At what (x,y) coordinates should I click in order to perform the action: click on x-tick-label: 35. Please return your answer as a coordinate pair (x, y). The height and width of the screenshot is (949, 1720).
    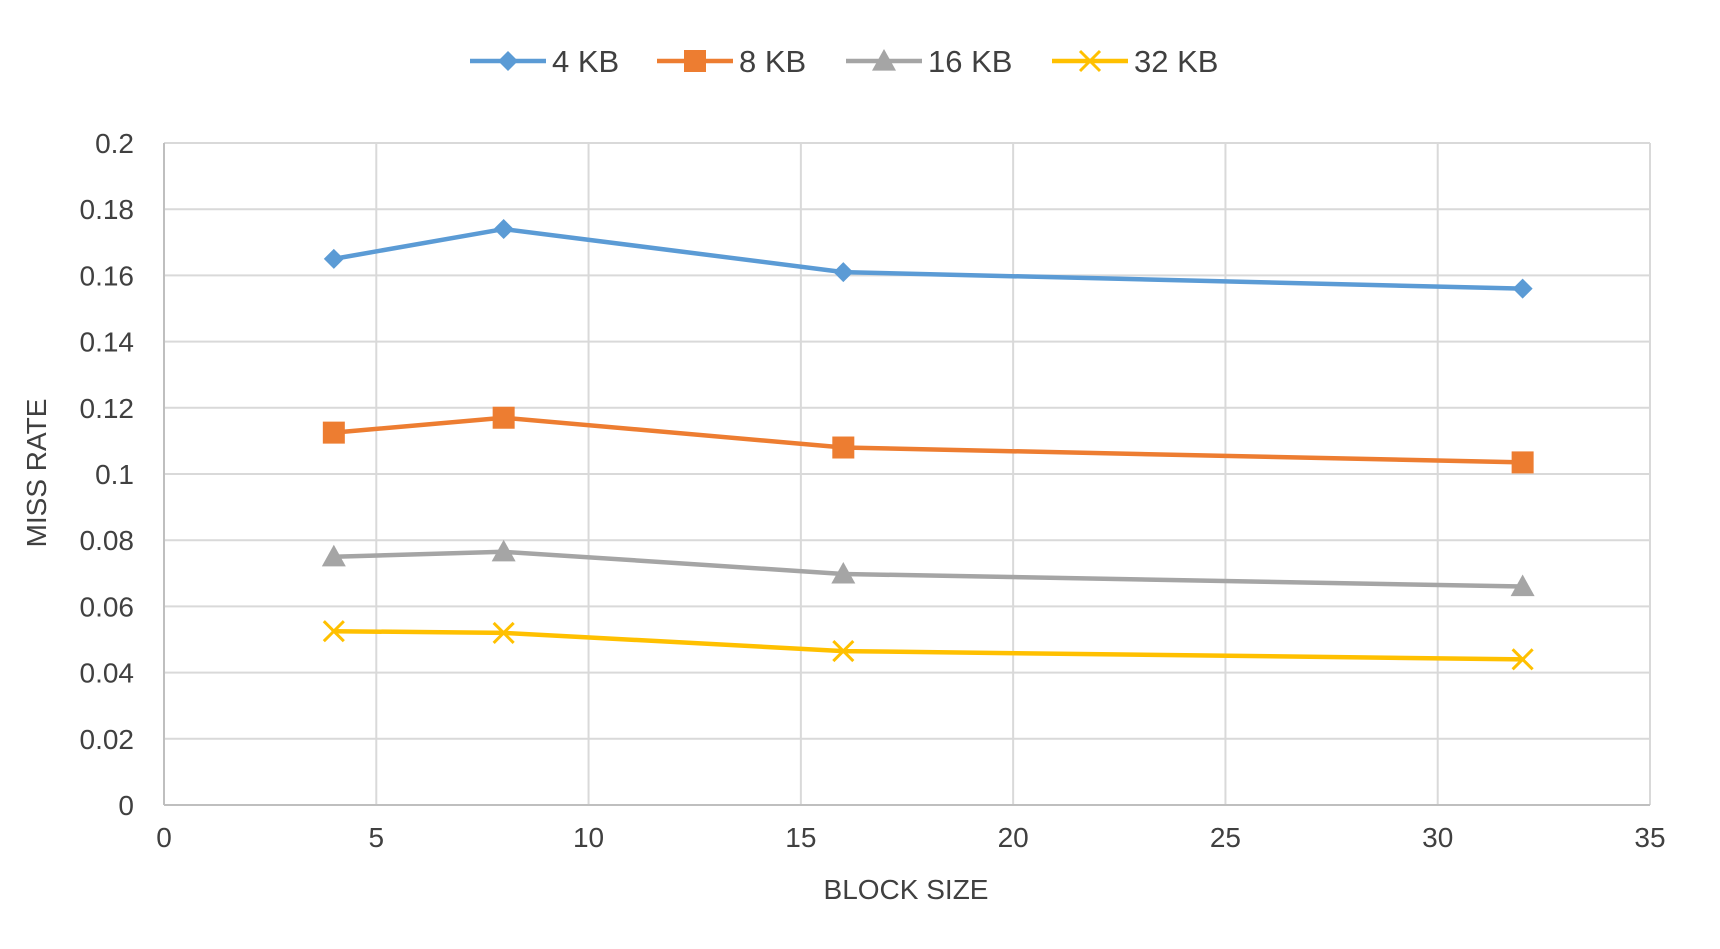
    Looking at the image, I should click on (1649, 837).